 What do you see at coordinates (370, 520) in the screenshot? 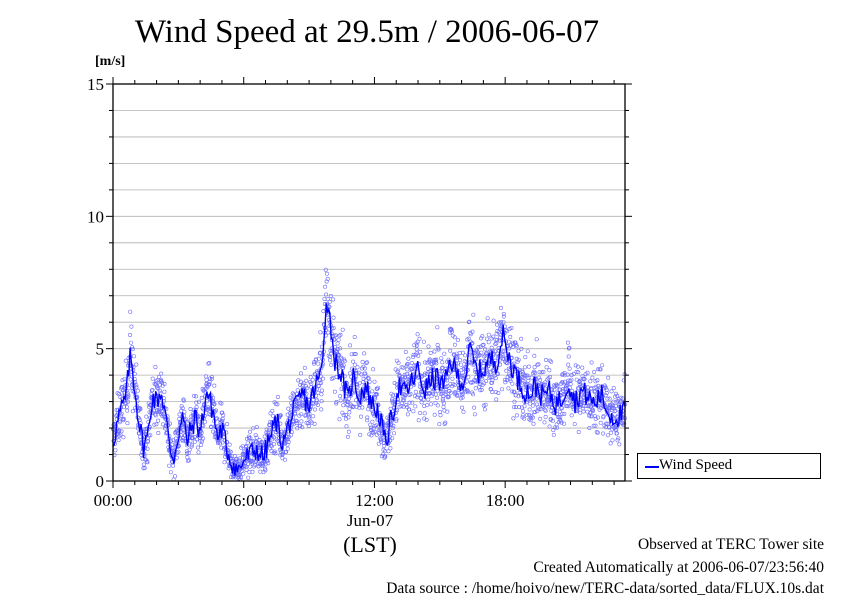
I see `date-label: Jun-07` at bounding box center [370, 520].